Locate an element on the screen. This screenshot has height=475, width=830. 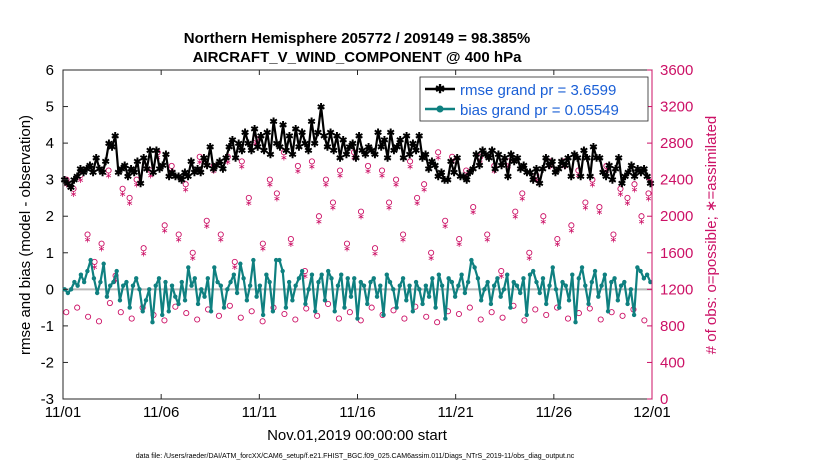
x-tick-label: 11/26 is located at coordinates (554, 412).